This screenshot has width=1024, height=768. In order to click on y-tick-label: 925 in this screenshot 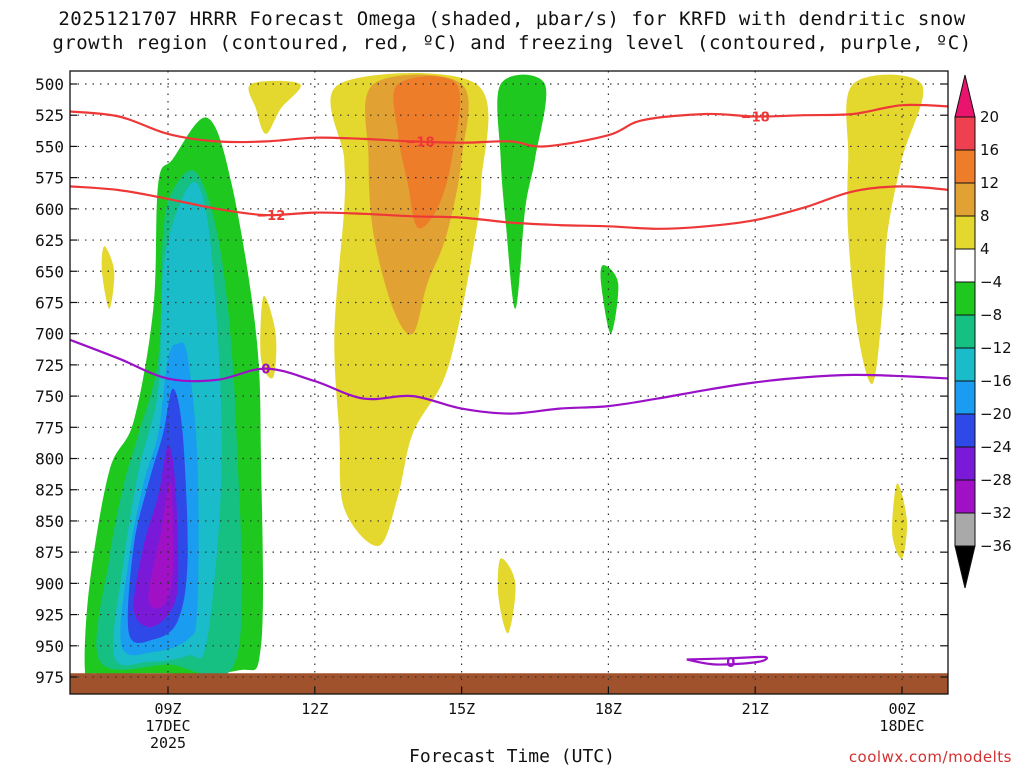, I will do `click(49, 615)`.